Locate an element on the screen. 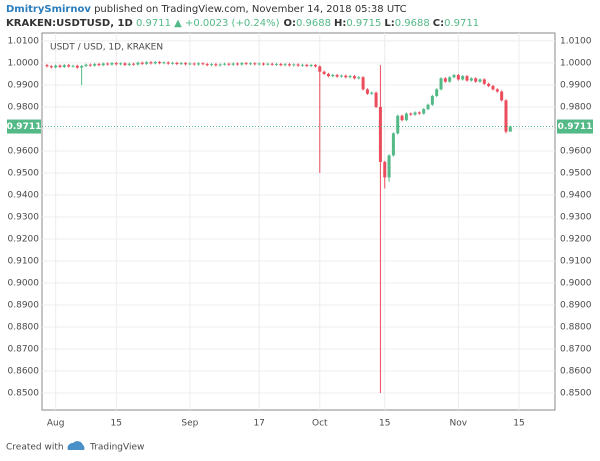  y-tick-label: 0.8700 is located at coordinates (24, 350).